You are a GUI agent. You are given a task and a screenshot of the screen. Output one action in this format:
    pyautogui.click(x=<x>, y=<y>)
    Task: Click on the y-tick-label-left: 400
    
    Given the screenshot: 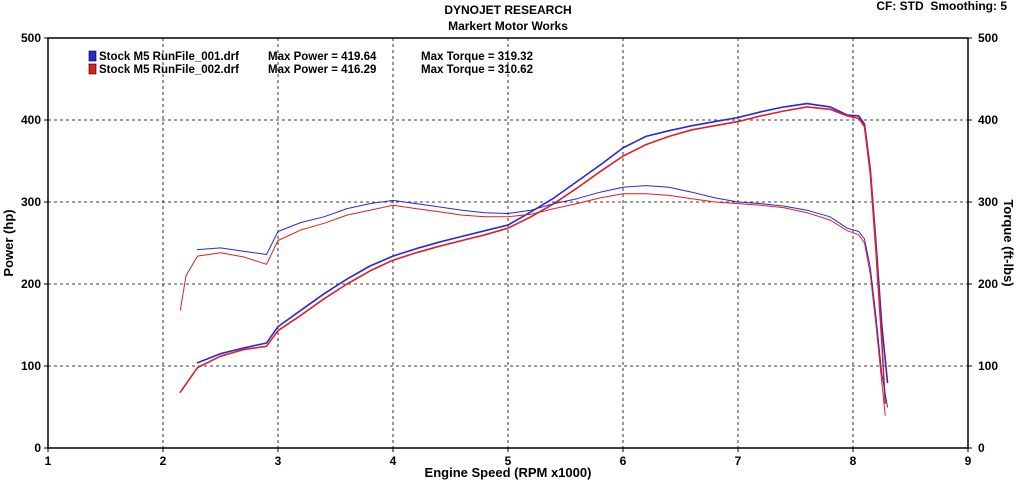 What is the action you would take?
    pyautogui.click(x=31, y=120)
    